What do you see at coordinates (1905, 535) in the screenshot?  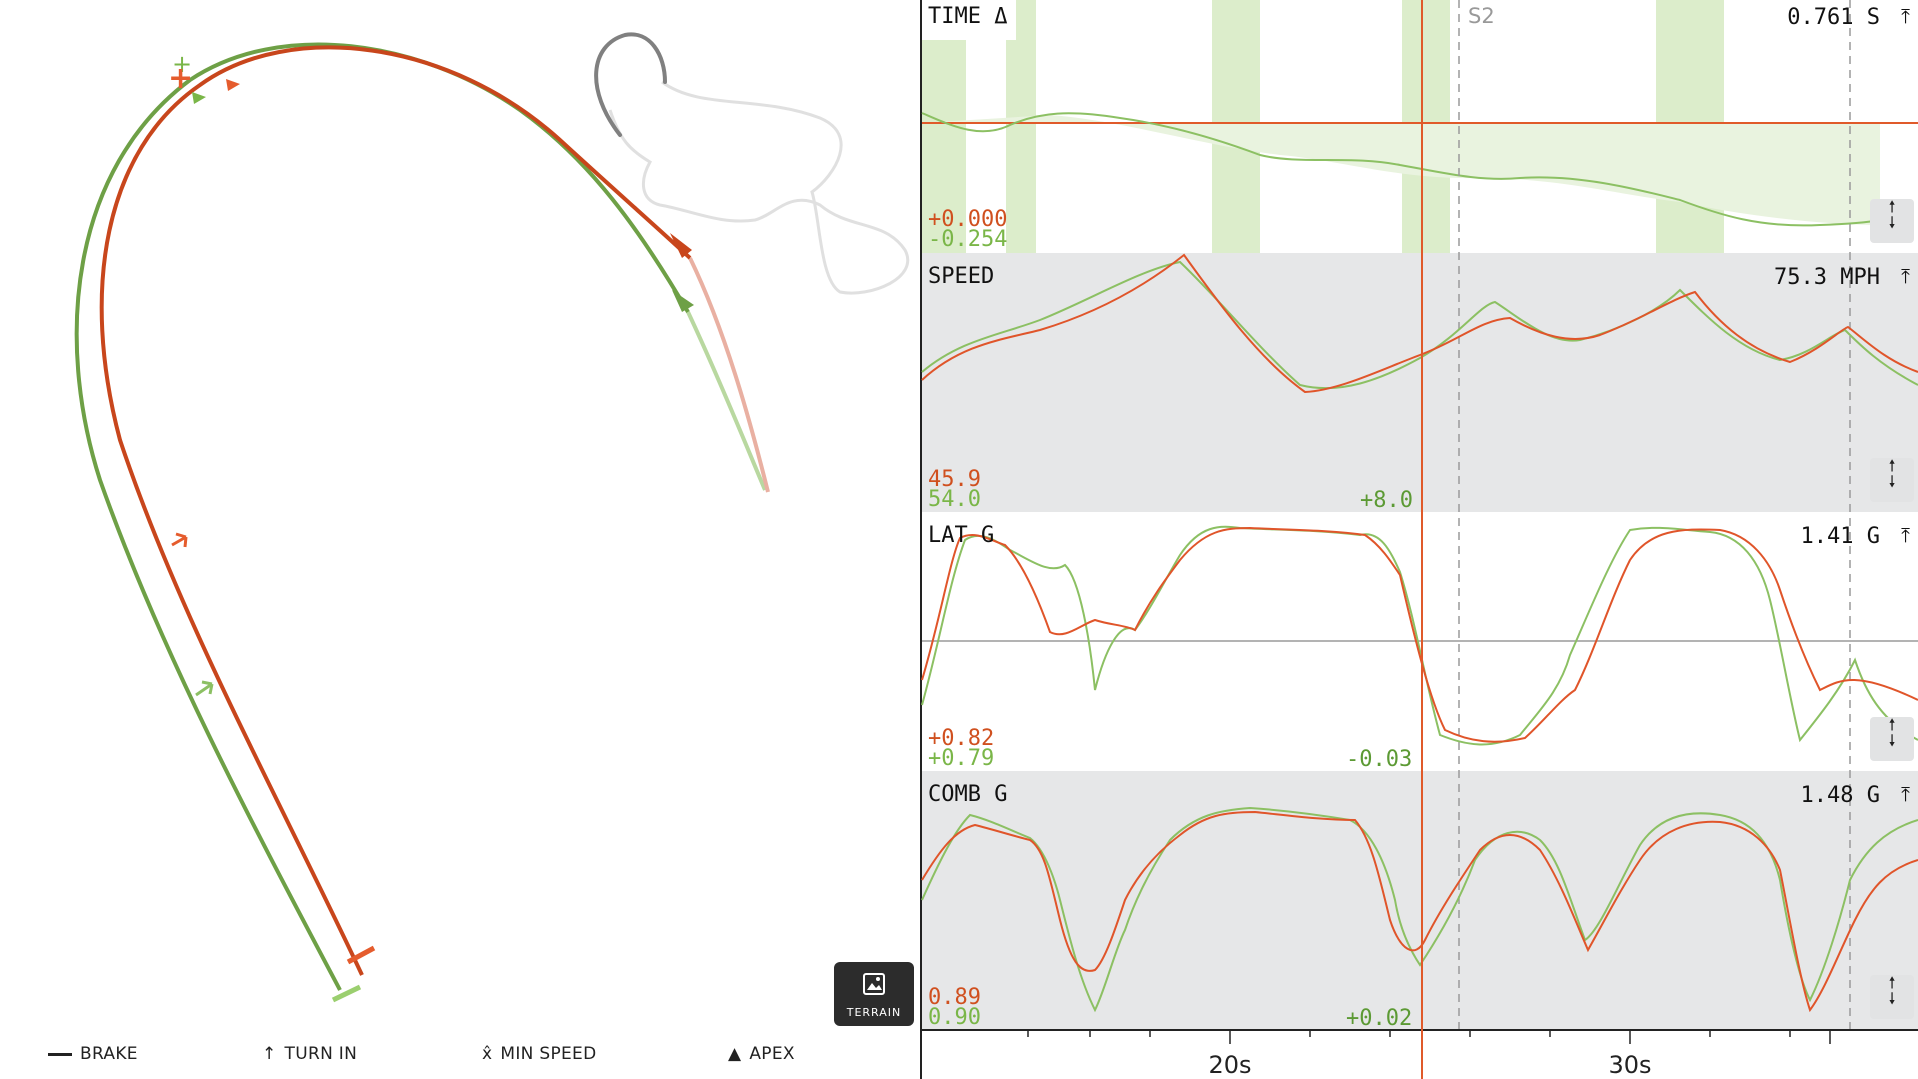 I see `lat-g-pin-icon: ⤒` at bounding box center [1905, 535].